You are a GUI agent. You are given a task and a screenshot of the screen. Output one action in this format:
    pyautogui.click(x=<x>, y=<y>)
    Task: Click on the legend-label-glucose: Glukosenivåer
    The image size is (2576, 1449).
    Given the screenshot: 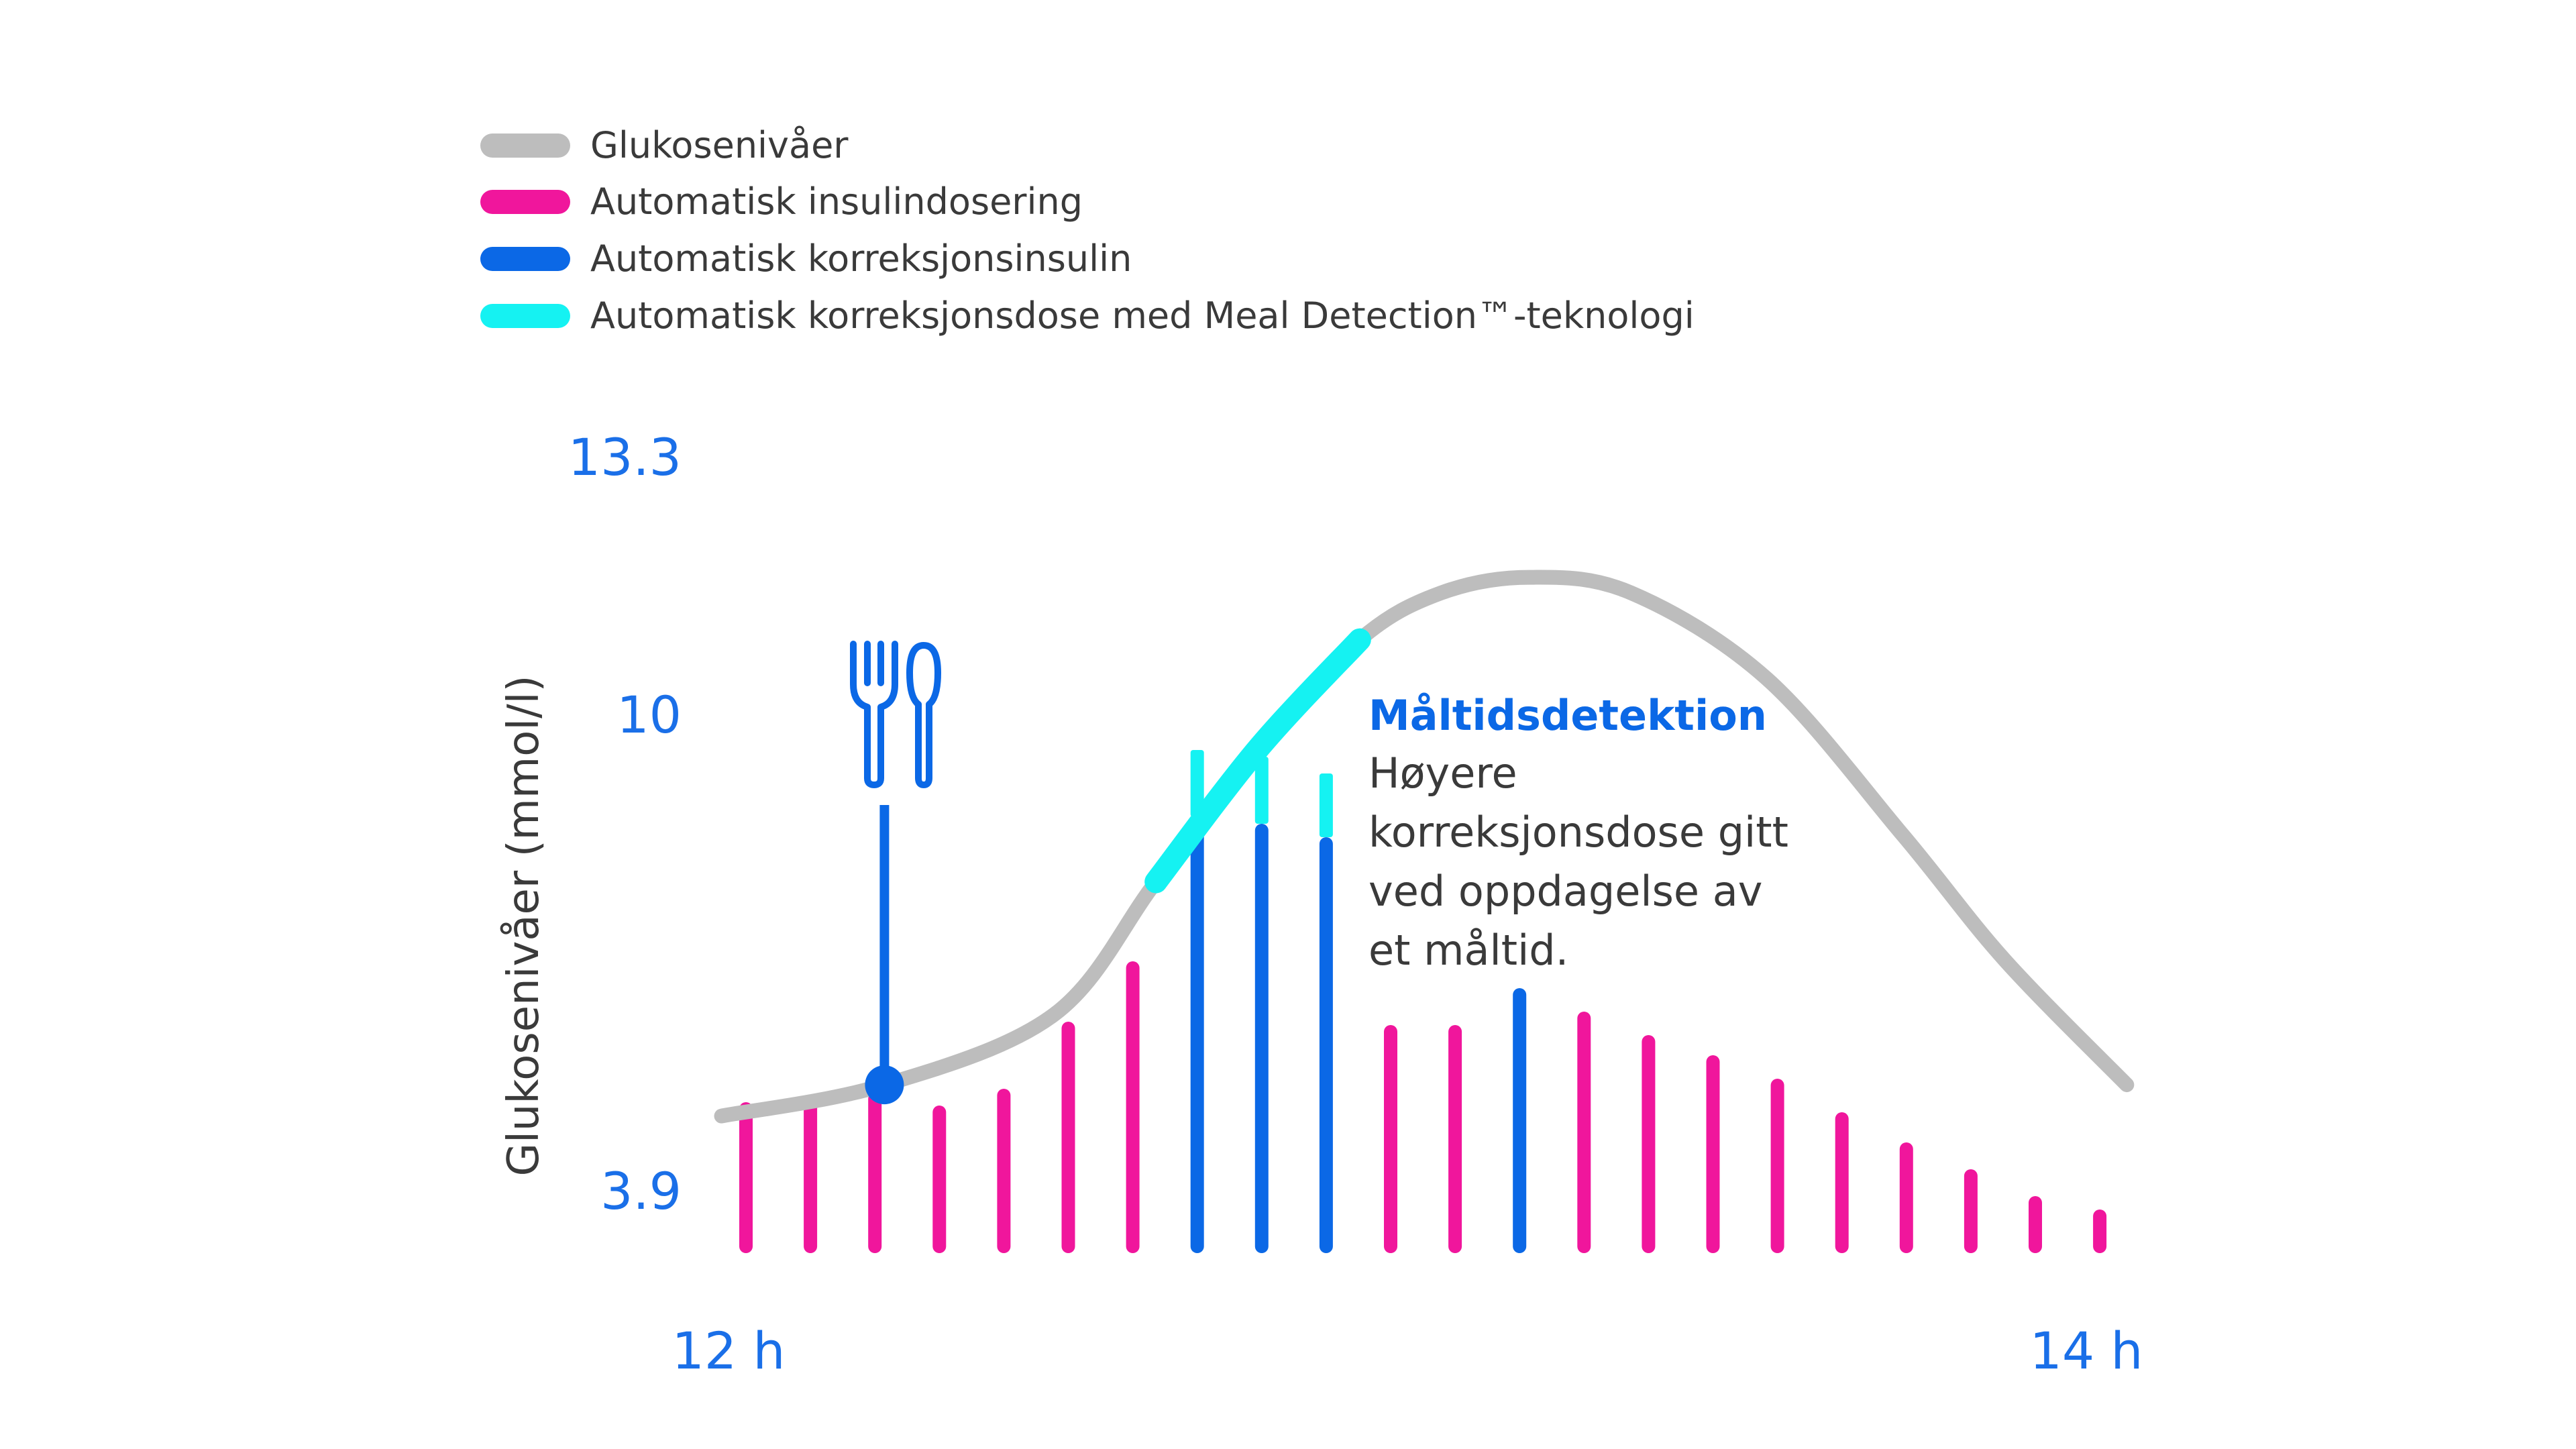 What is the action you would take?
    pyautogui.click(x=719, y=145)
    